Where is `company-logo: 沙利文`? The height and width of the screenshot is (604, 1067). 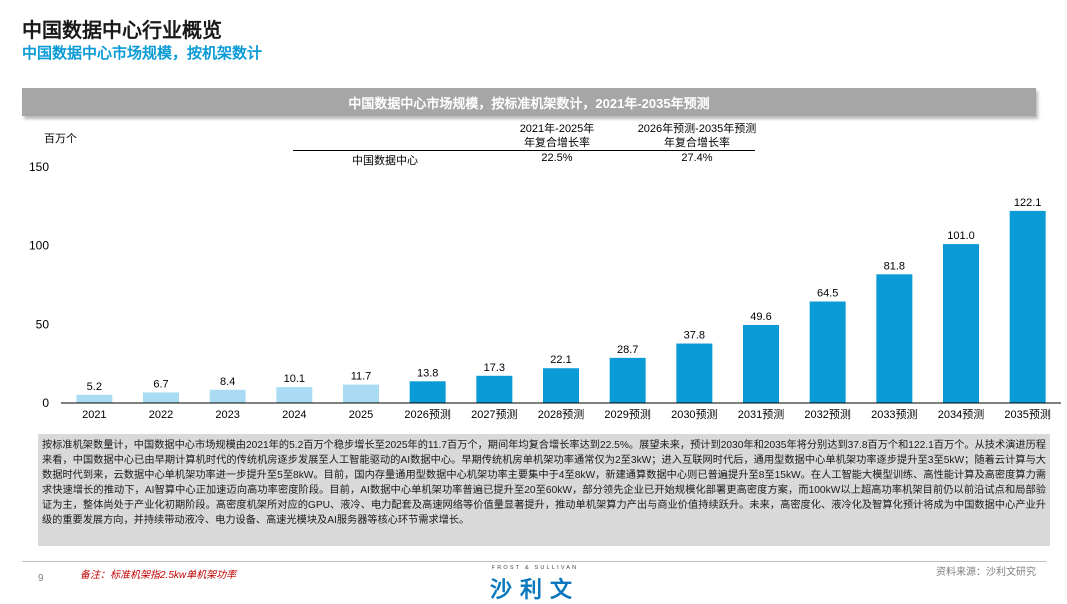
company-logo: 沙利文 is located at coordinates (534, 589).